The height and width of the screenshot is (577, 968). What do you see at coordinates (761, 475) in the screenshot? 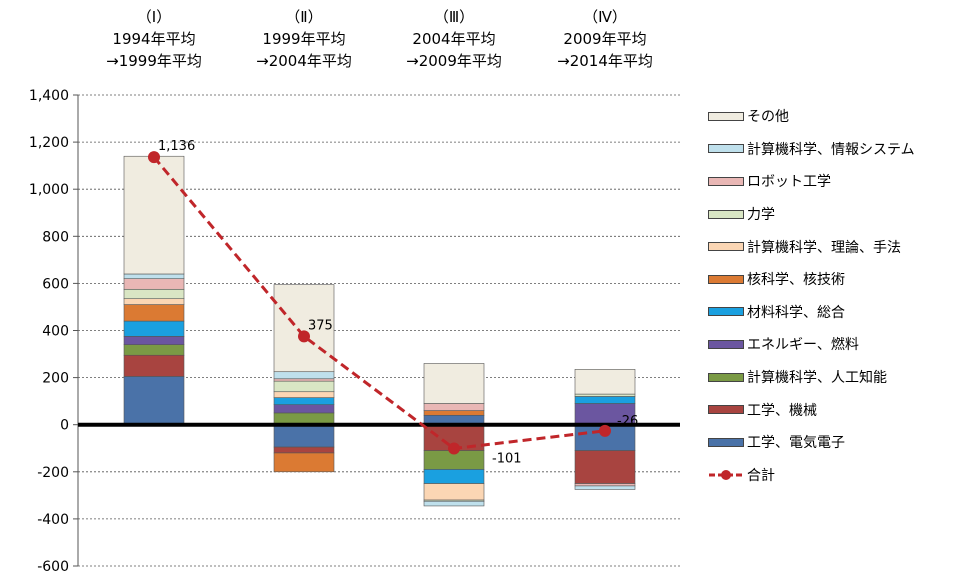
I see `legend-label: 合計` at bounding box center [761, 475].